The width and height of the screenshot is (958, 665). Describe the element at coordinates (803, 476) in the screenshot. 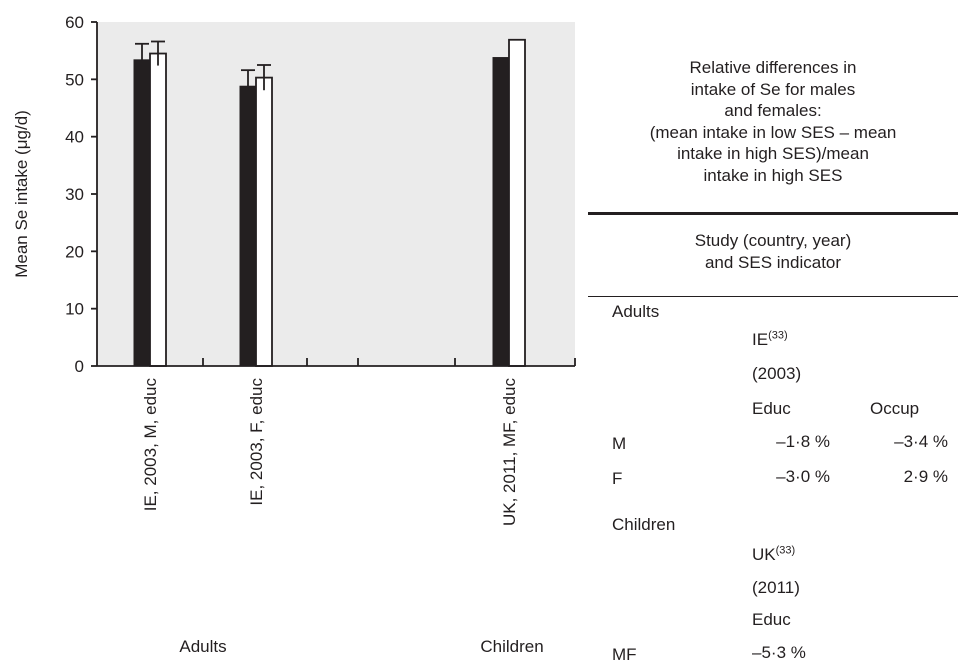

I see `value-f-educ: –3·0 %` at that location.